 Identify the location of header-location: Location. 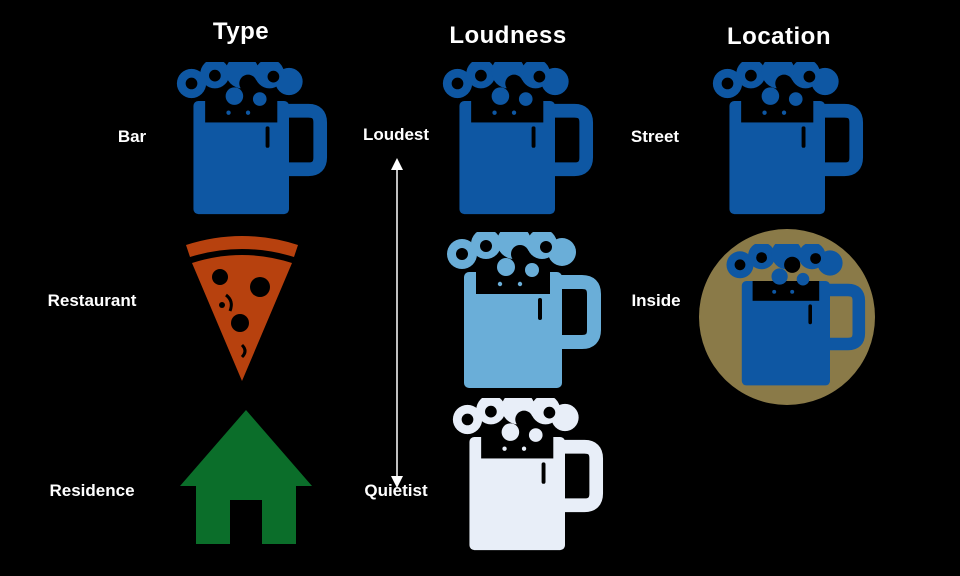
(779, 36).